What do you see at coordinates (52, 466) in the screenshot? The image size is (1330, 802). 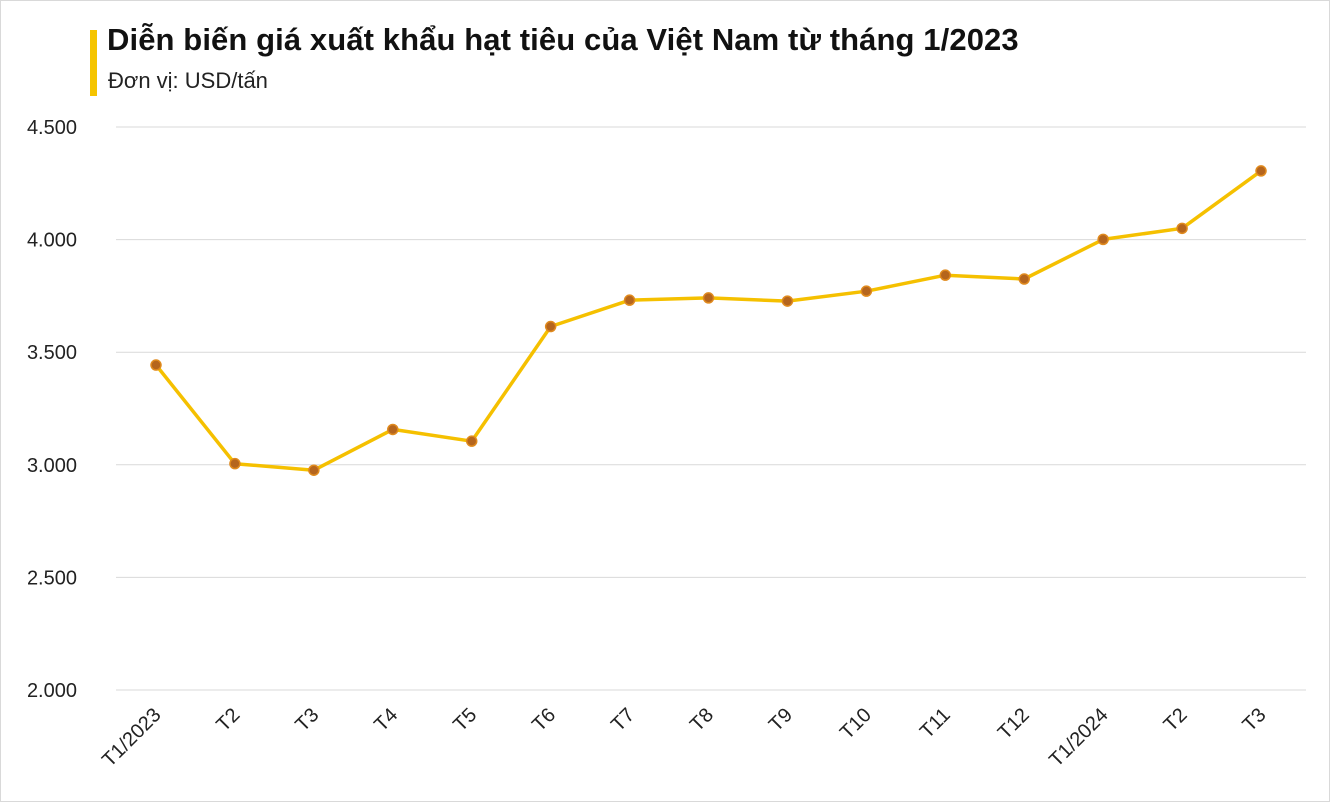 I see `y-tick-label: 3.000` at bounding box center [52, 466].